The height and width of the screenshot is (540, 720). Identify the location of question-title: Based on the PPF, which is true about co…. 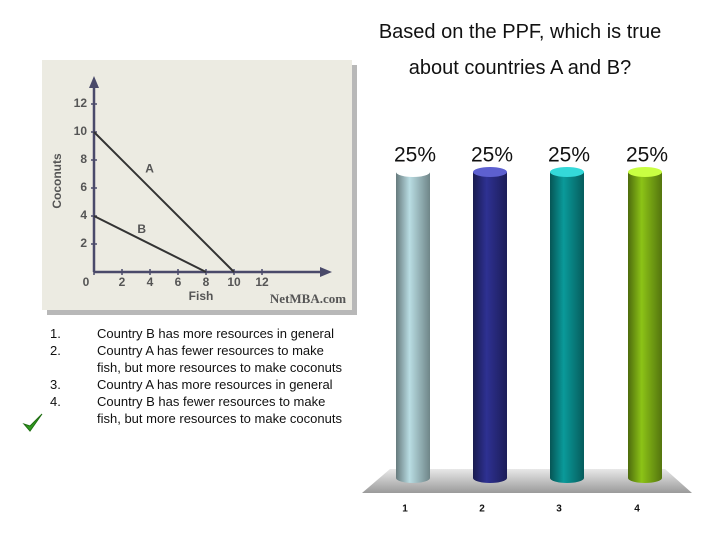
(520, 50).